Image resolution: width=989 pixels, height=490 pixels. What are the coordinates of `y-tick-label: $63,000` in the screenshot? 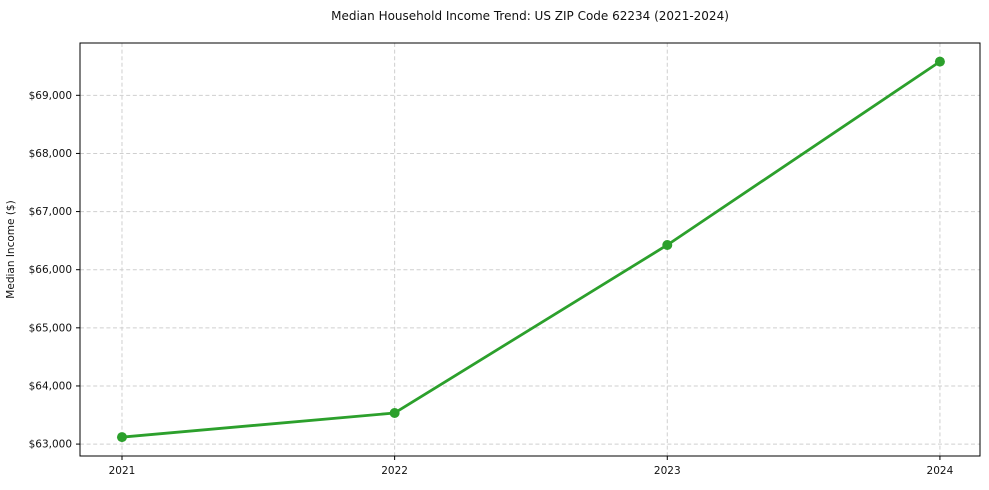 It's located at (50, 445).